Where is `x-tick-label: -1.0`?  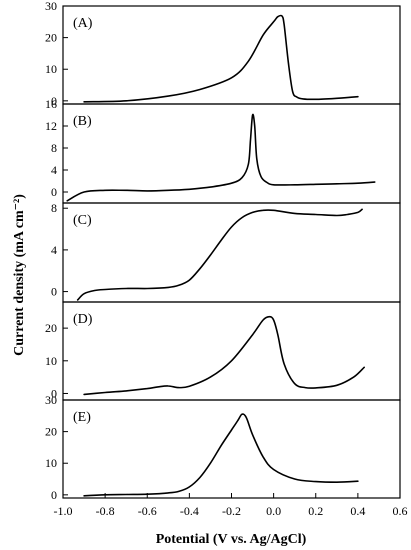 x-tick-label: -1.0 is located at coordinates (63, 511).